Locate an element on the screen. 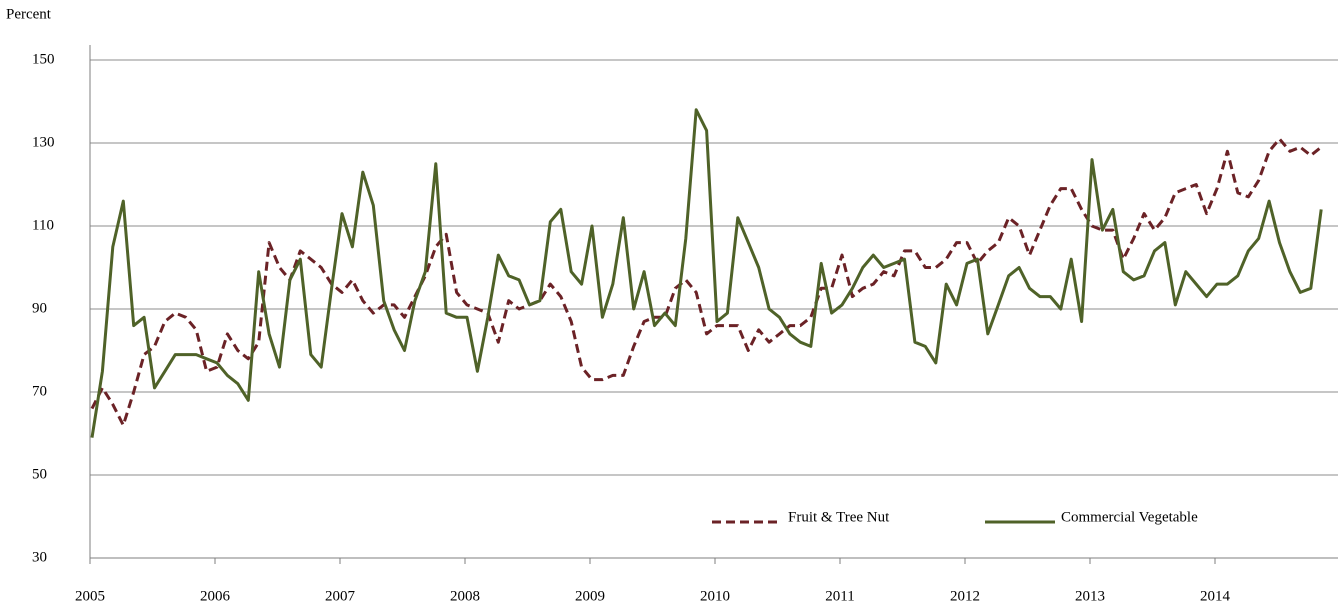  x-tick-label: 2006 is located at coordinates (215, 596).